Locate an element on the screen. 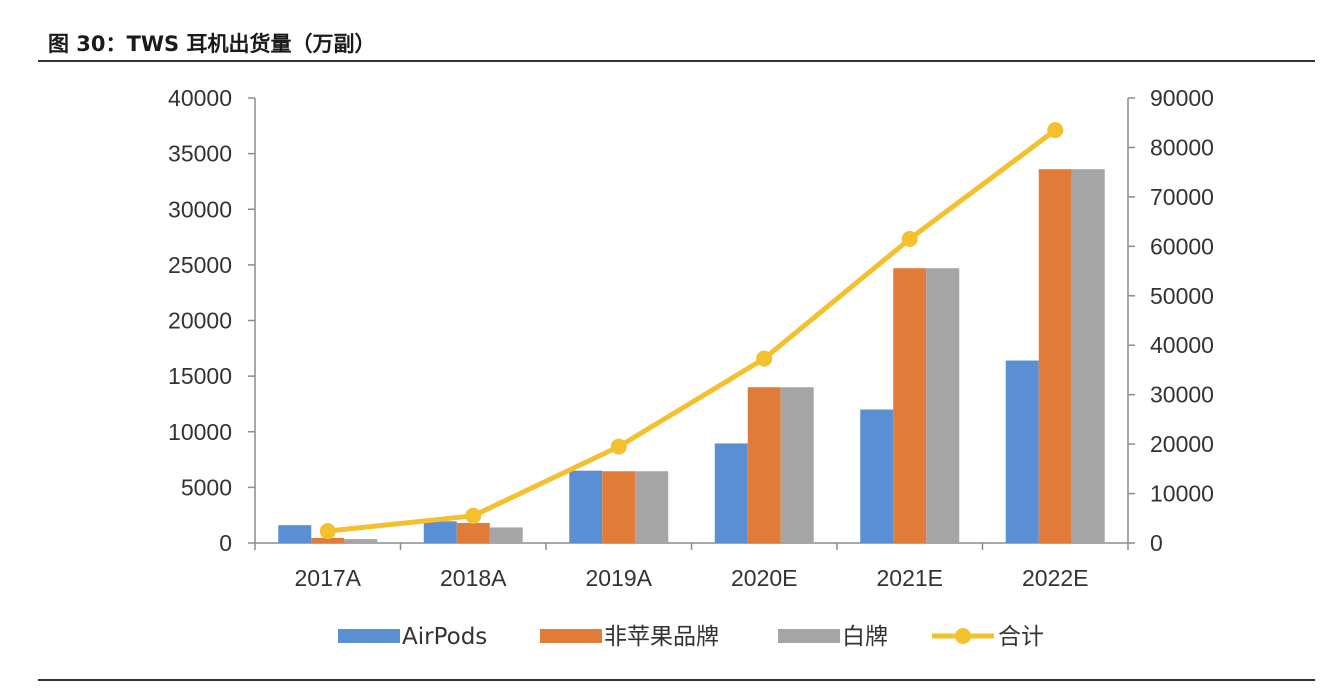 This screenshot has height=700, width=1325. y-left-tick-label: 40000 is located at coordinates (200, 98).